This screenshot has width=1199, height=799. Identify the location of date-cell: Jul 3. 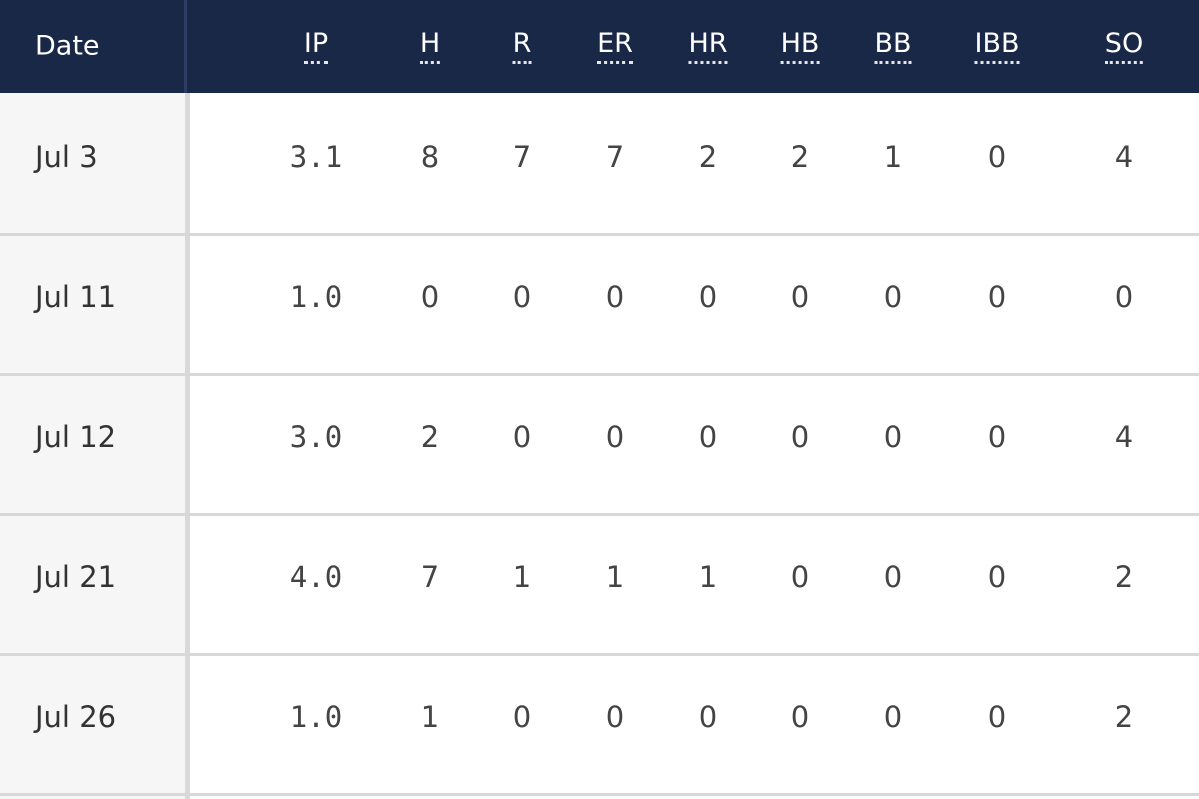
(66, 157).